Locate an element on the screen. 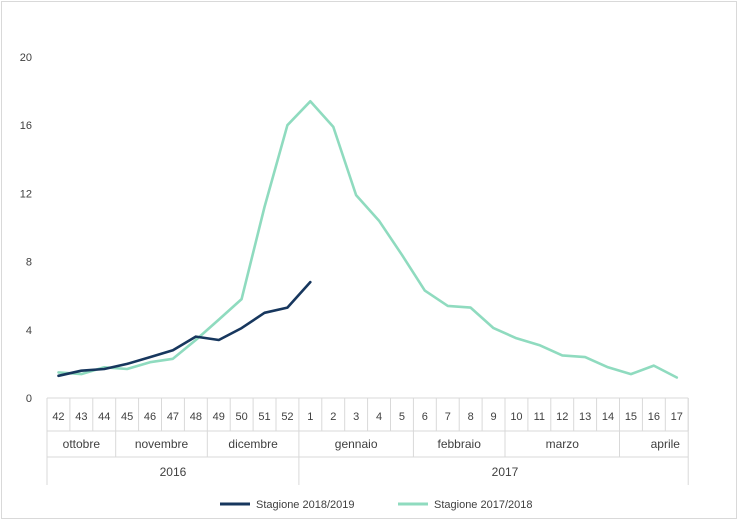 The height and width of the screenshot is (525, 739). month-label: marzo is located at coordinates (563, 444).